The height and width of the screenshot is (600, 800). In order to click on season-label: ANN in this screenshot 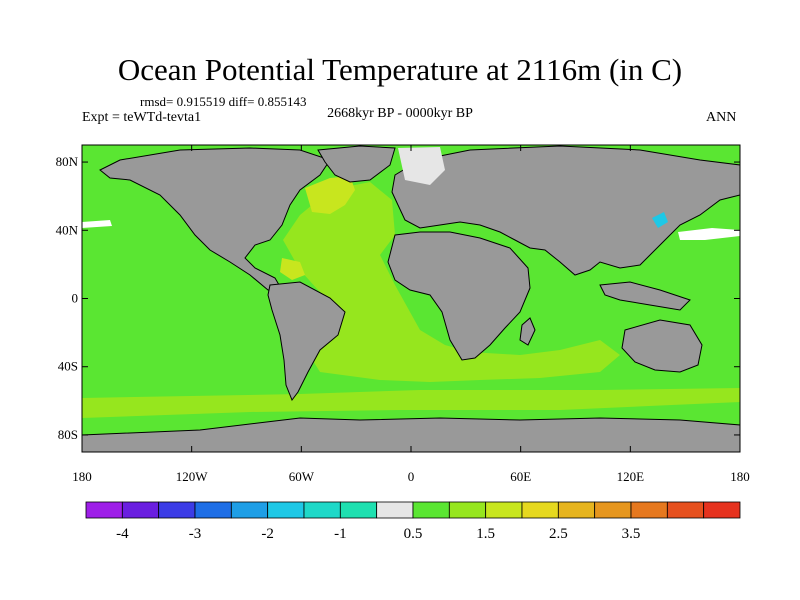, I will do `click(721, 117)`.